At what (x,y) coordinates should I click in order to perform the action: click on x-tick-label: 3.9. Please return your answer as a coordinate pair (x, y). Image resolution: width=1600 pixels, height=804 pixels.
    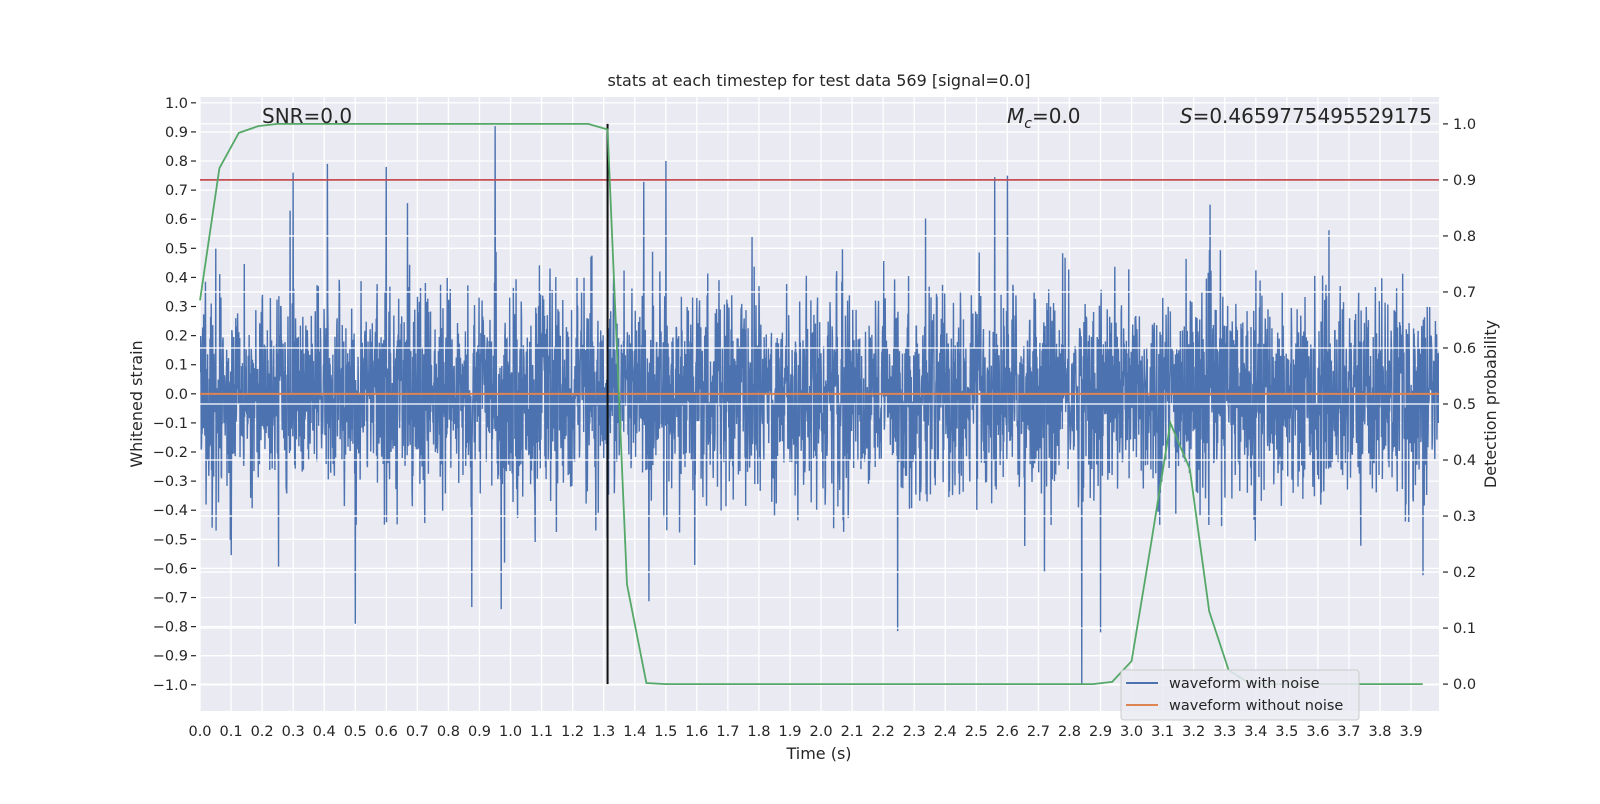
    Looking at the image, I should click on (1411, 732).